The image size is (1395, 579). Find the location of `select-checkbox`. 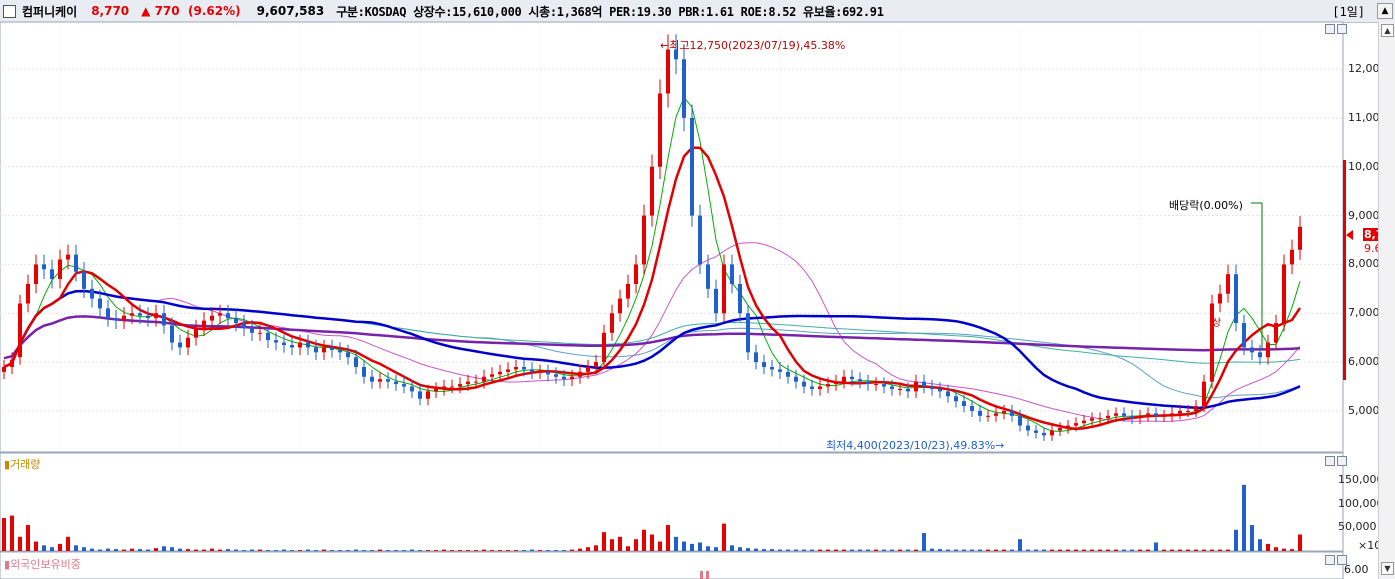

select-checkbox is located at coordinates (9, 11).